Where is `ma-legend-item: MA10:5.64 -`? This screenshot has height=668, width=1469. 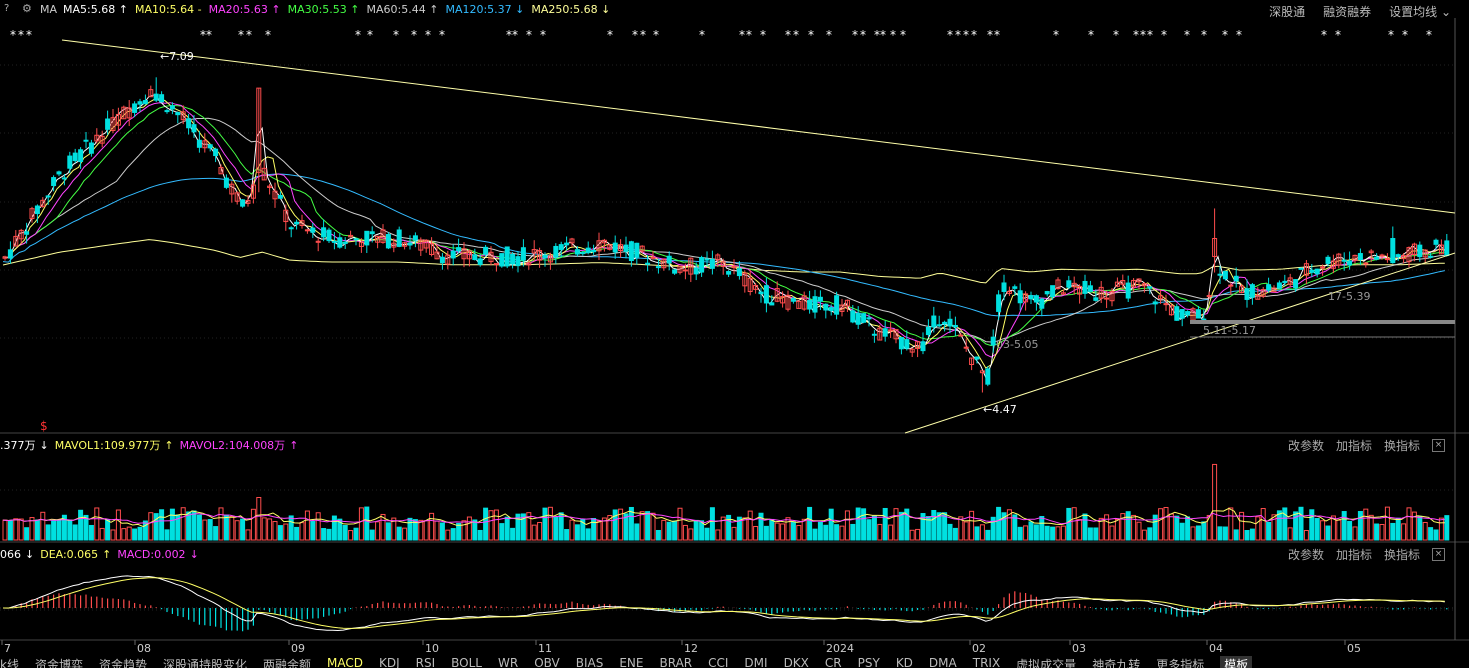
ma-legend-item: MA10:5.64 - is located at coordinates (168, 9).